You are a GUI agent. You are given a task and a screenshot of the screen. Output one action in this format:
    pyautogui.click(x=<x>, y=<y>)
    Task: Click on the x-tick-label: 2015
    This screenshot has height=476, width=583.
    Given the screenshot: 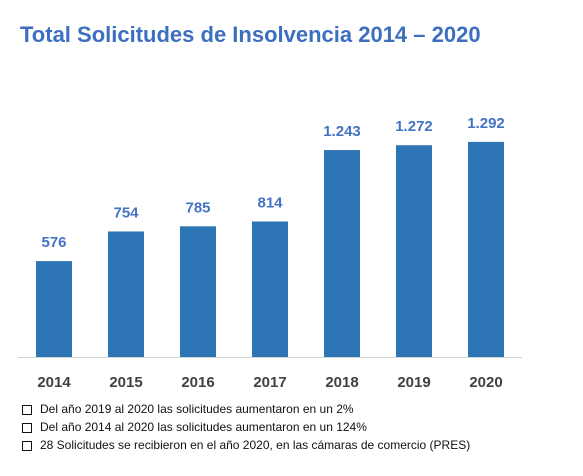 What is the action you would take?
    pyautogui.click(x=125, y=382)
    